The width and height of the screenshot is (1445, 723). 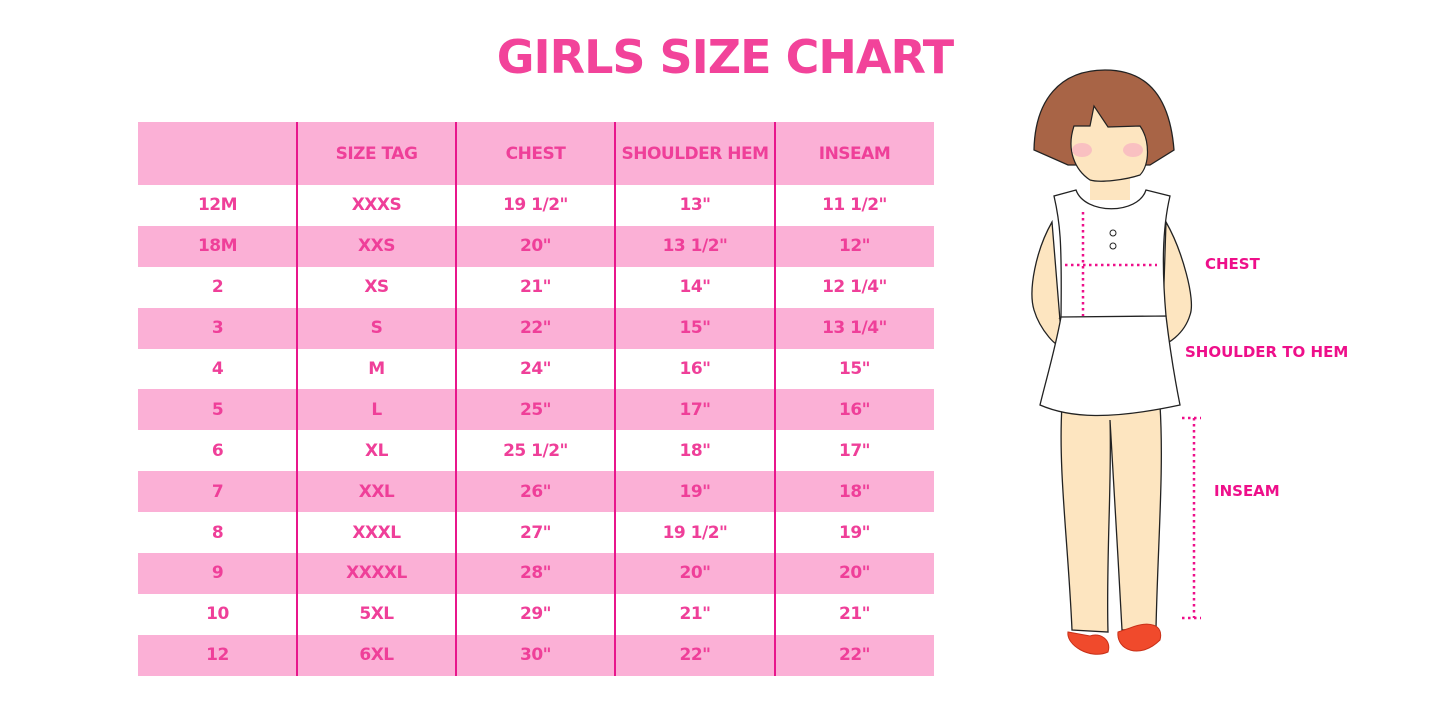 I want to click on table-row: 4 M 24" 16" 15", so click(x=536, y=369).